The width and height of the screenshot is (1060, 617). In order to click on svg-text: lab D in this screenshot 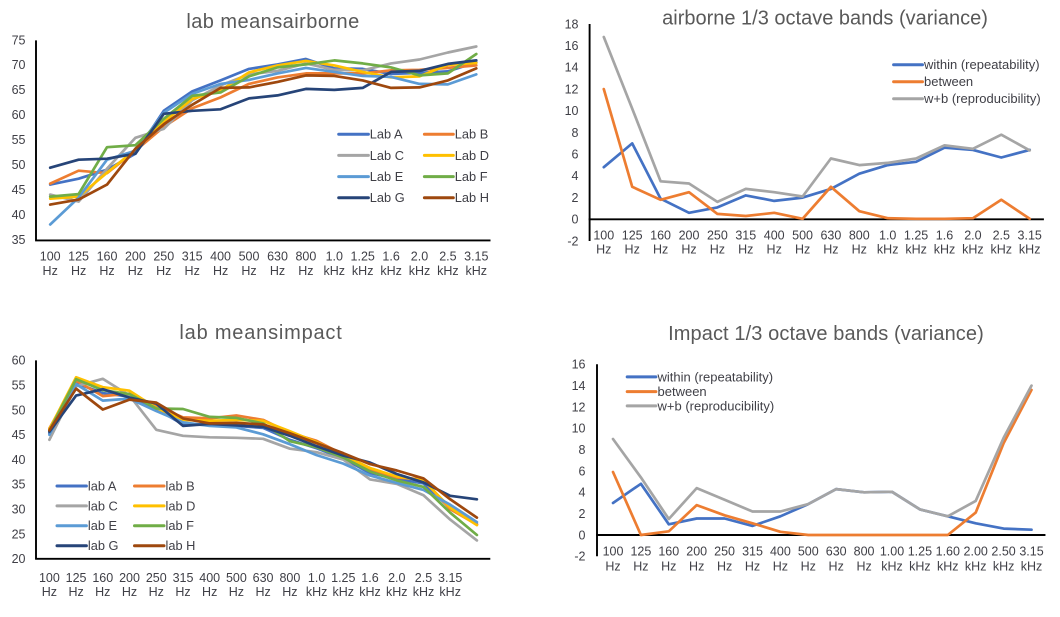, I will do `click(181, 505)`.